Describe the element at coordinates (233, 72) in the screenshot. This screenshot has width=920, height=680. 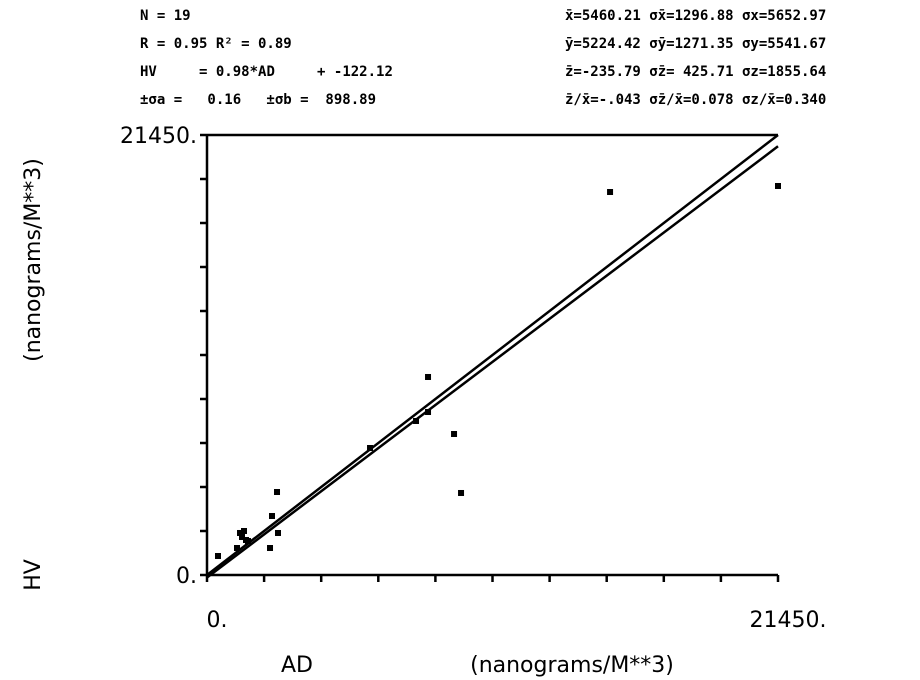
I see `fit-slope: 0.98` at that location.